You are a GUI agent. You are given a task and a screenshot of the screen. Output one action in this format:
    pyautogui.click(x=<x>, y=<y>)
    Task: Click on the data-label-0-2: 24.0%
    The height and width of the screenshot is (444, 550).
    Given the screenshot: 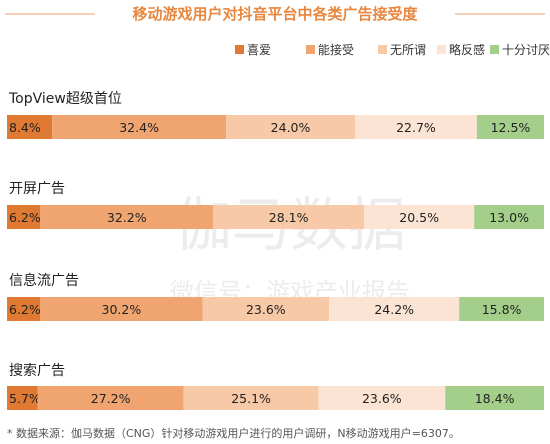 What is the action you would take?
    pyautogui.click(x=291, y=127)
    